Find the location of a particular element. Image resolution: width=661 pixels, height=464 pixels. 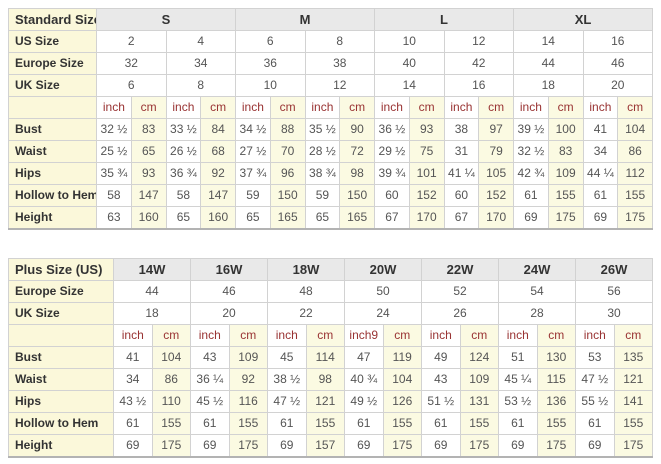

measure-value-cell: 34 is located at coordinates (600, 151).